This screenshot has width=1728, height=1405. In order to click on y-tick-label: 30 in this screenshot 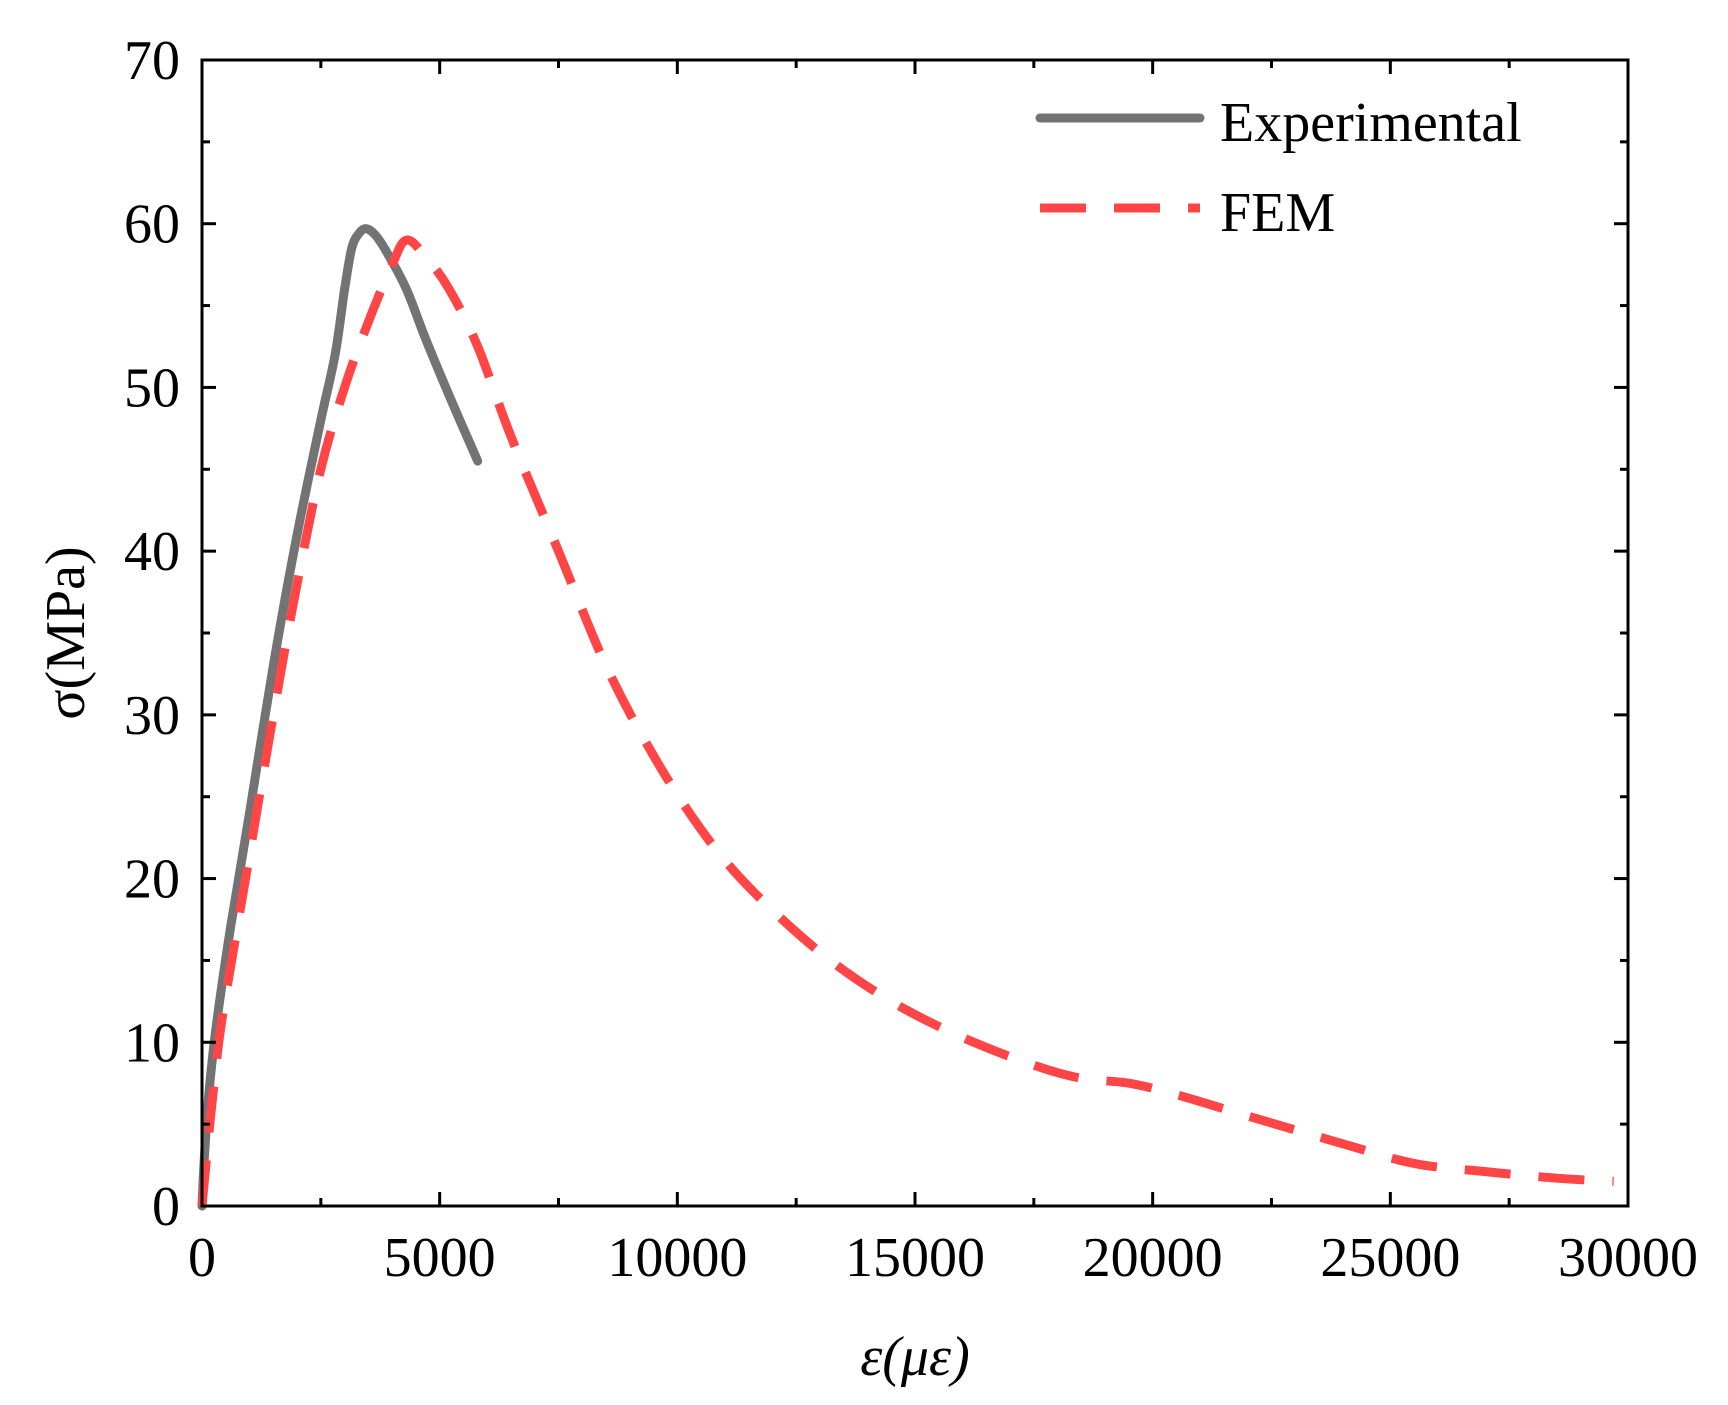, I will do `click(152, 716)`.